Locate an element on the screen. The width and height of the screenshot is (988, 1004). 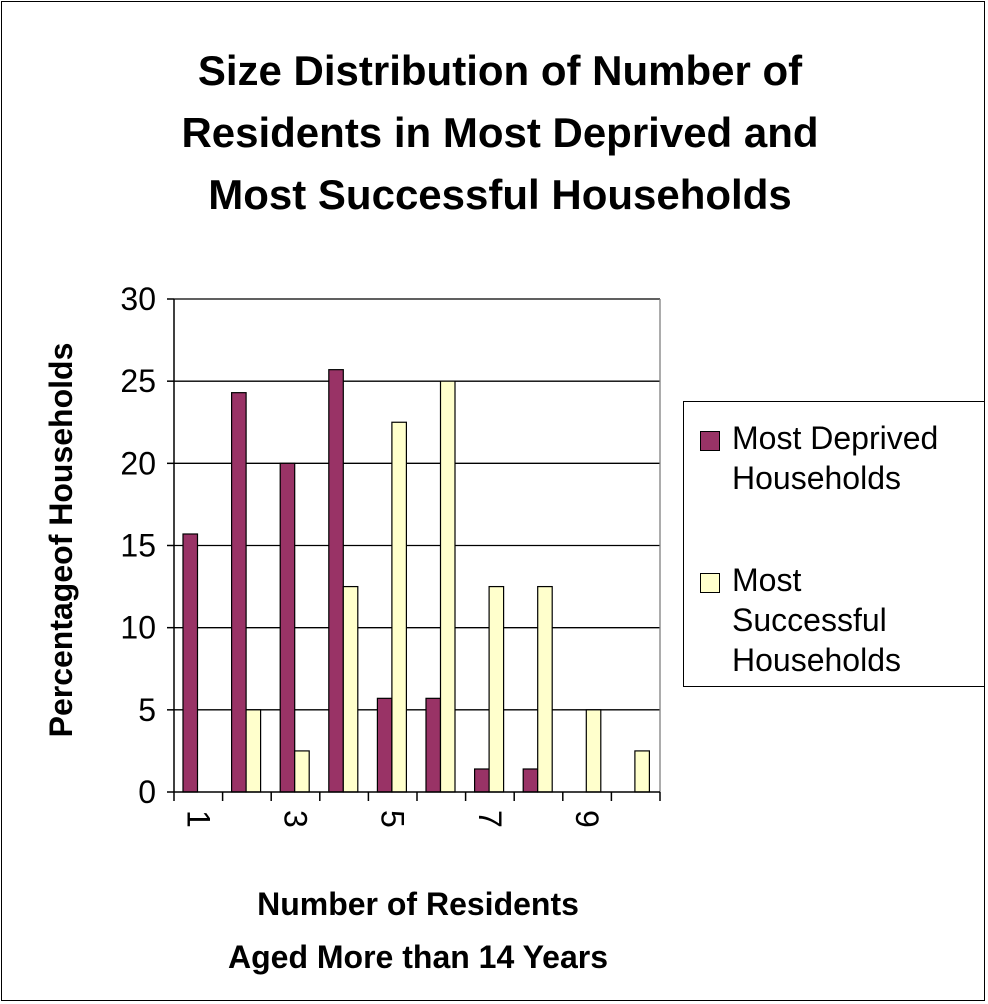
y-tick-label-25: 25 is located at coordinates (138, 381).